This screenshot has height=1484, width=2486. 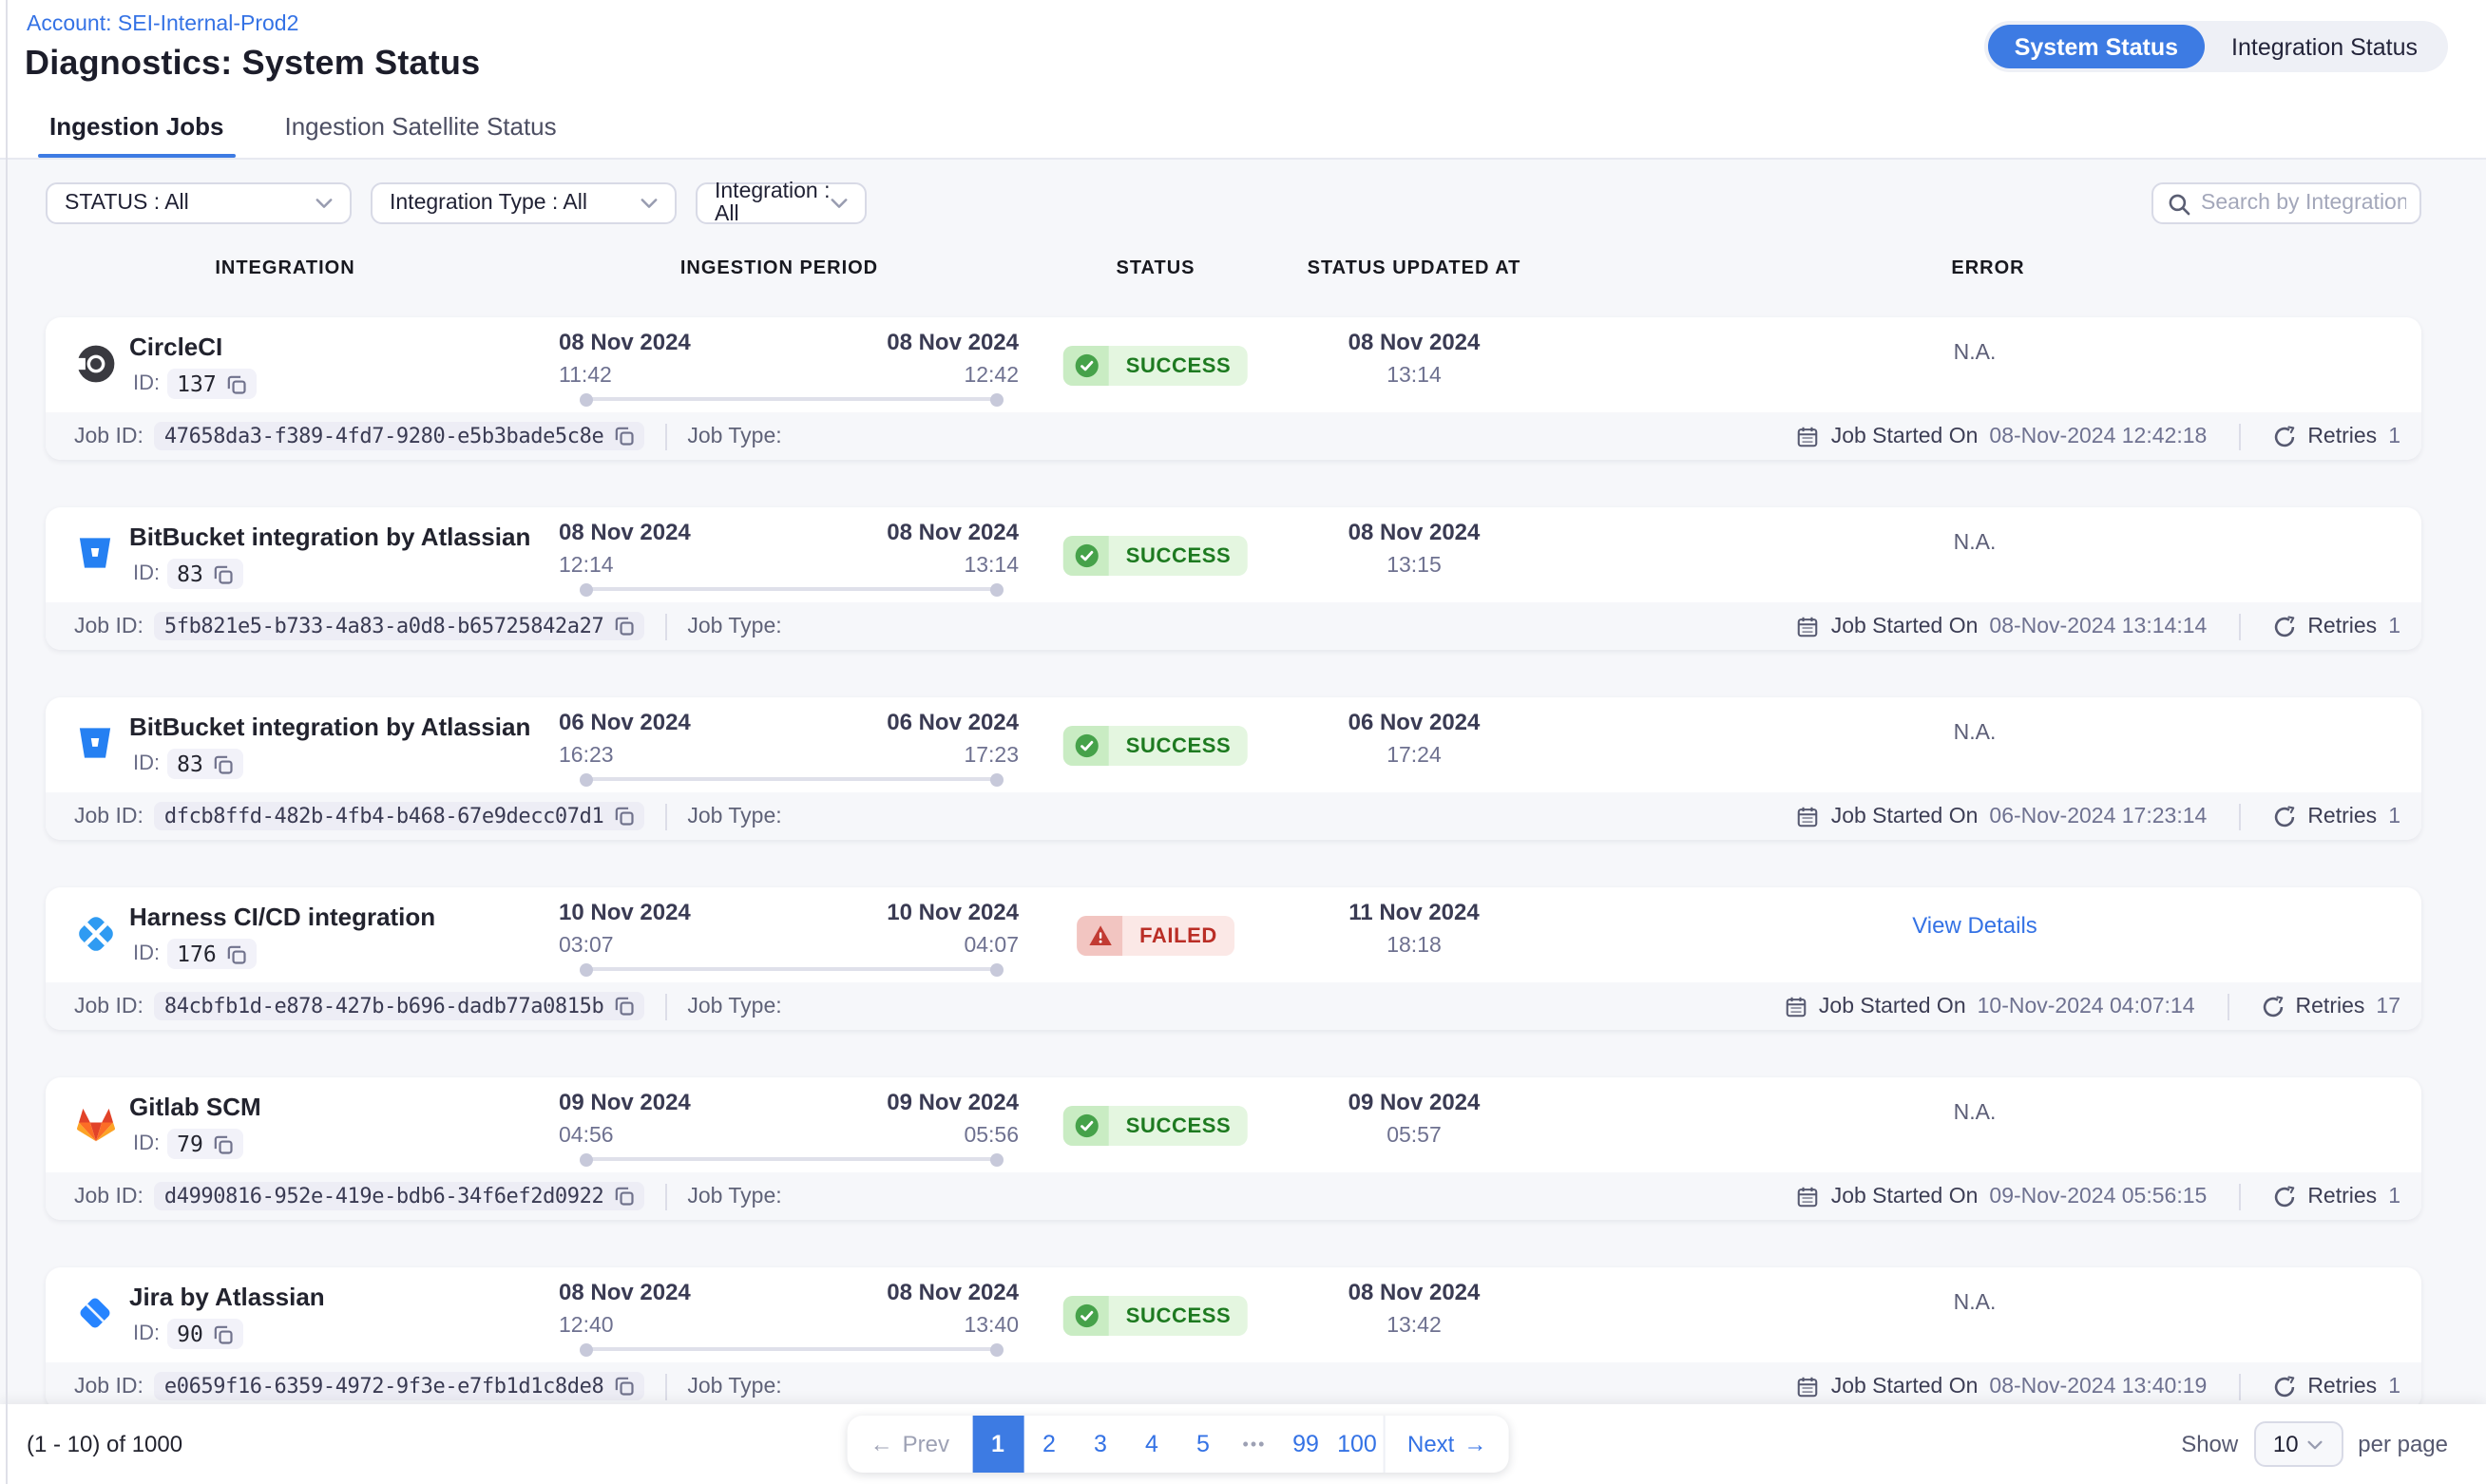 I want to click on next-label: Next, so click(x=1431, y=1444).